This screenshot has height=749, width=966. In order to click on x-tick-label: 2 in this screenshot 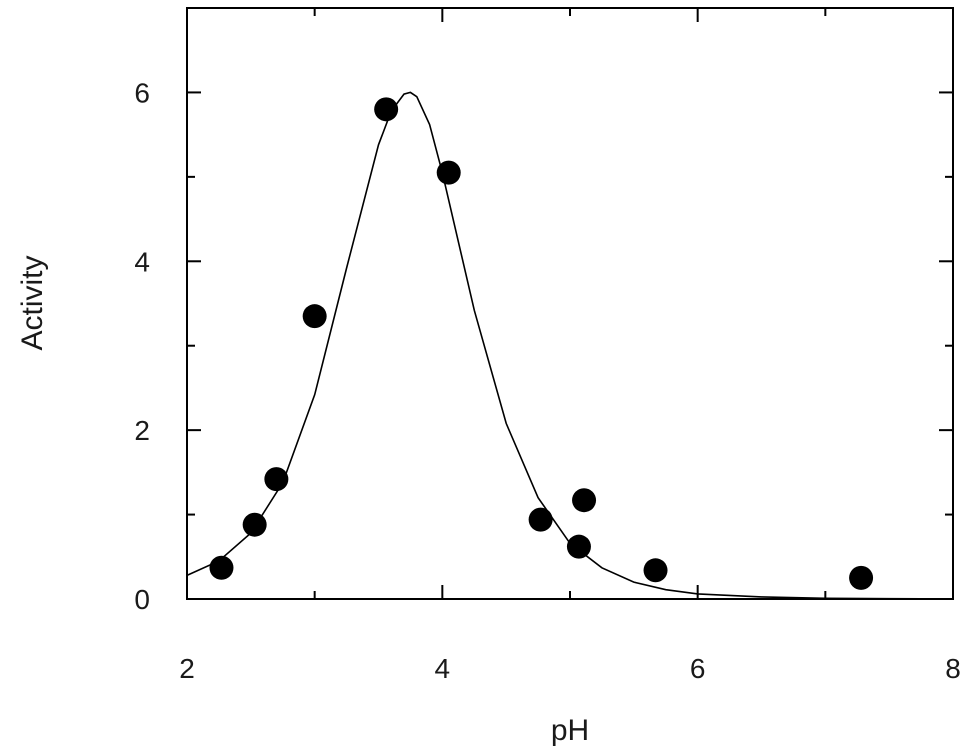, I will do `click(187, 668)`.